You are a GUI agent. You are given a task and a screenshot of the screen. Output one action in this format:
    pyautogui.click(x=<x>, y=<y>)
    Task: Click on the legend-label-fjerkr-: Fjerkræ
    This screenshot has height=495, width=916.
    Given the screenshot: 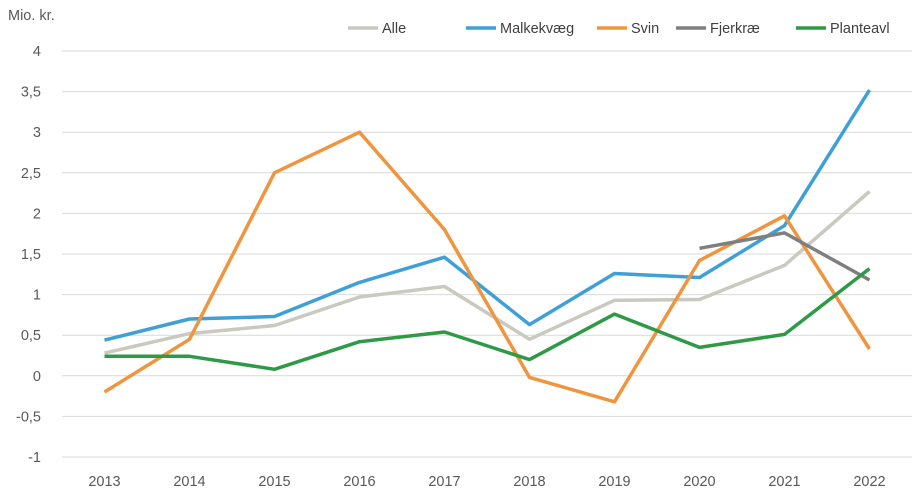 What is the action you would take?
    pyautogui.click(x=735, y=29)
    